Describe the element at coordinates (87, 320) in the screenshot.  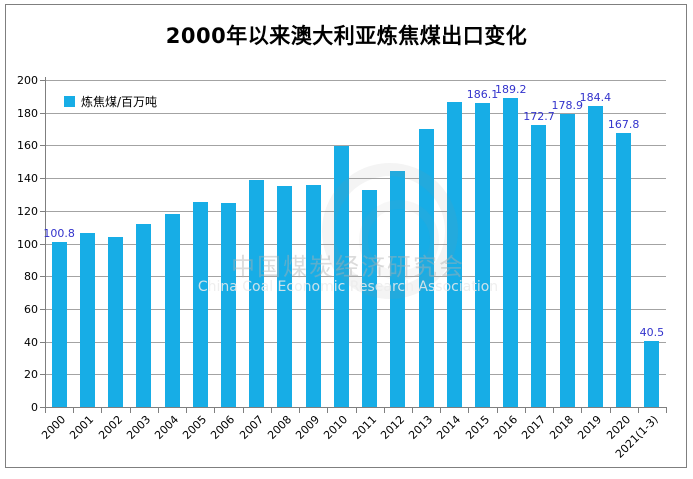
I see `bar-2001` at that location.